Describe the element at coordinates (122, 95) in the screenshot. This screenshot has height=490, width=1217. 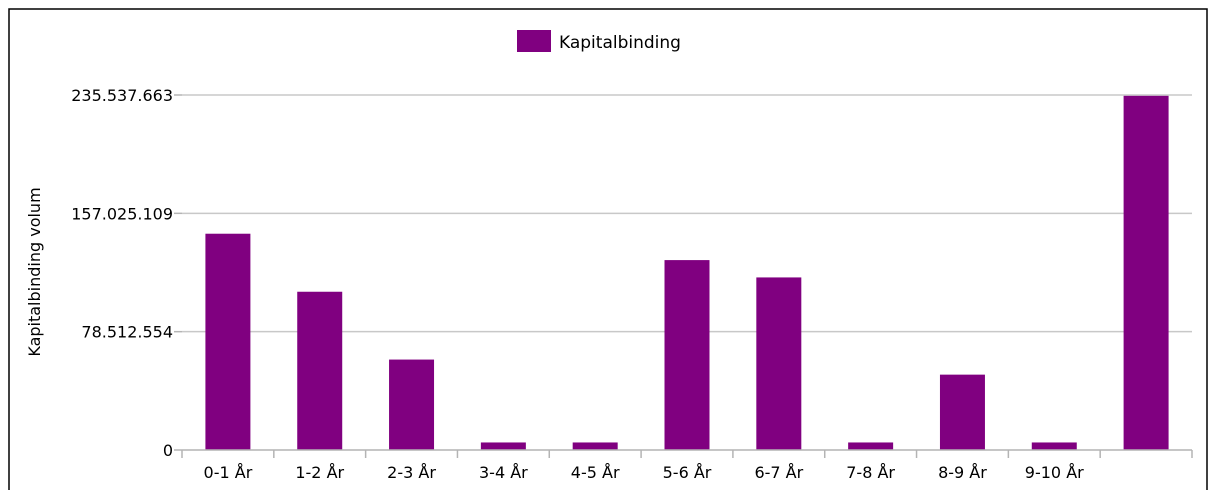
I see `y-tick-label: 235.537.663` at that location.